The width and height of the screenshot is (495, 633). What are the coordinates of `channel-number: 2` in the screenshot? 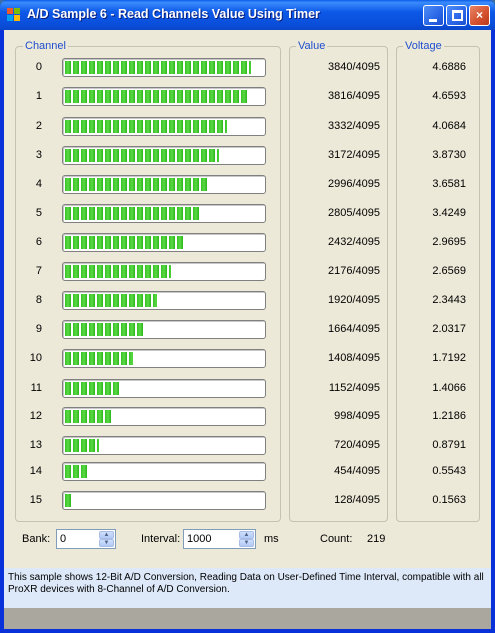 It's located at (38, 126).